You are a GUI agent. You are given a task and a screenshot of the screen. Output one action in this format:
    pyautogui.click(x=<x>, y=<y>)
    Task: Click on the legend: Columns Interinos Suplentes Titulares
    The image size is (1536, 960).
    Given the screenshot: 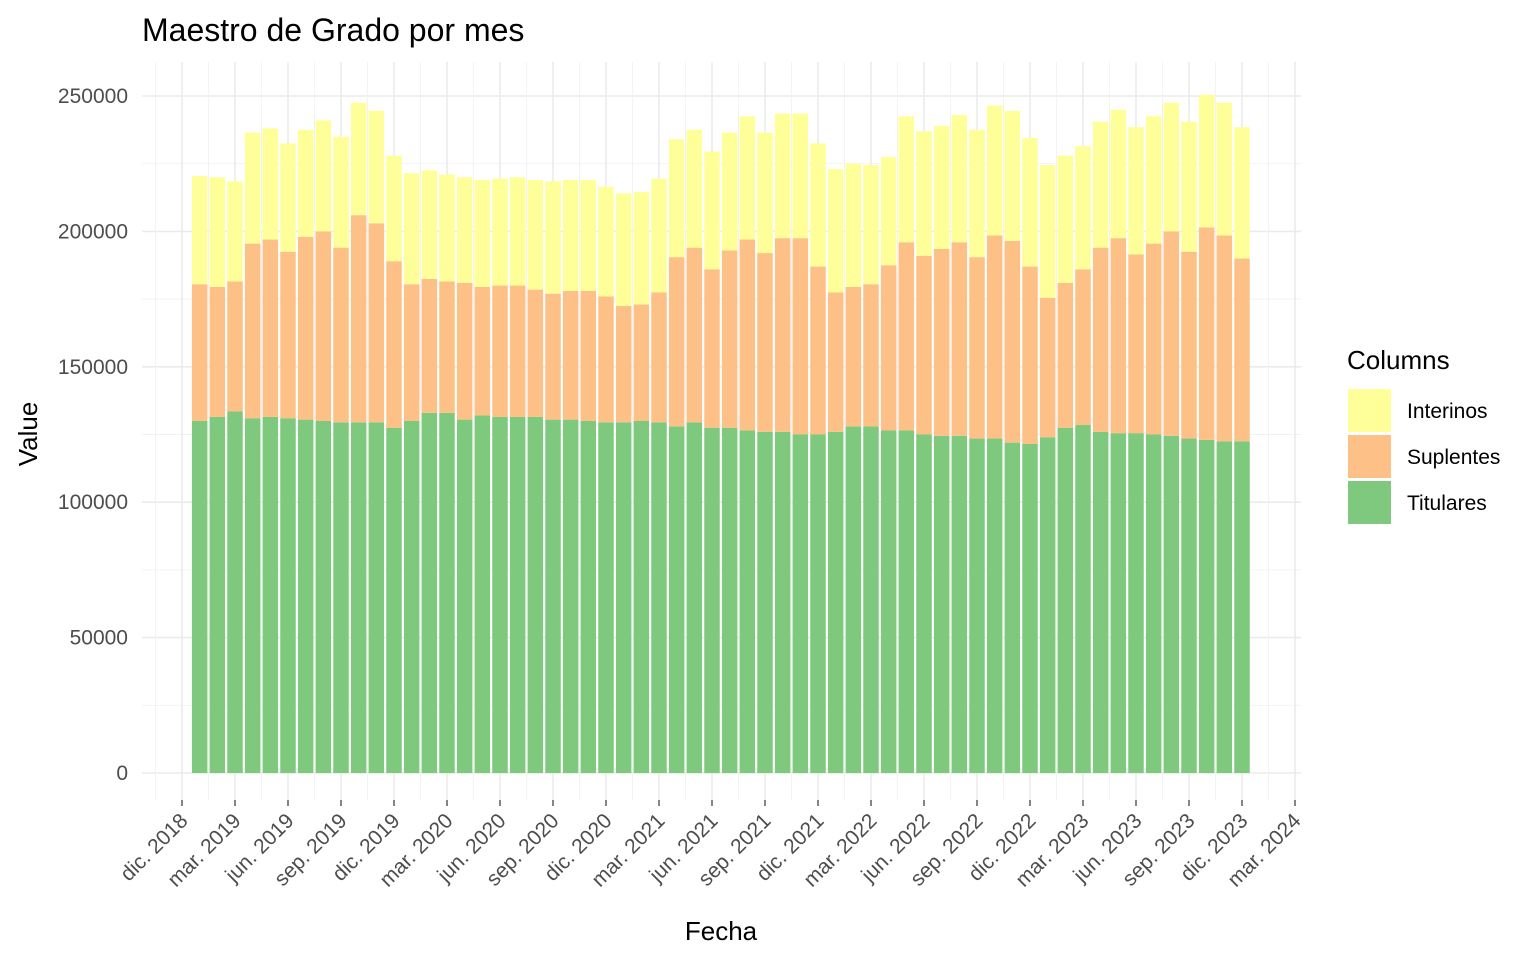 What is the action you would take?
    pyautogui.click(x=1423, y=434)
    